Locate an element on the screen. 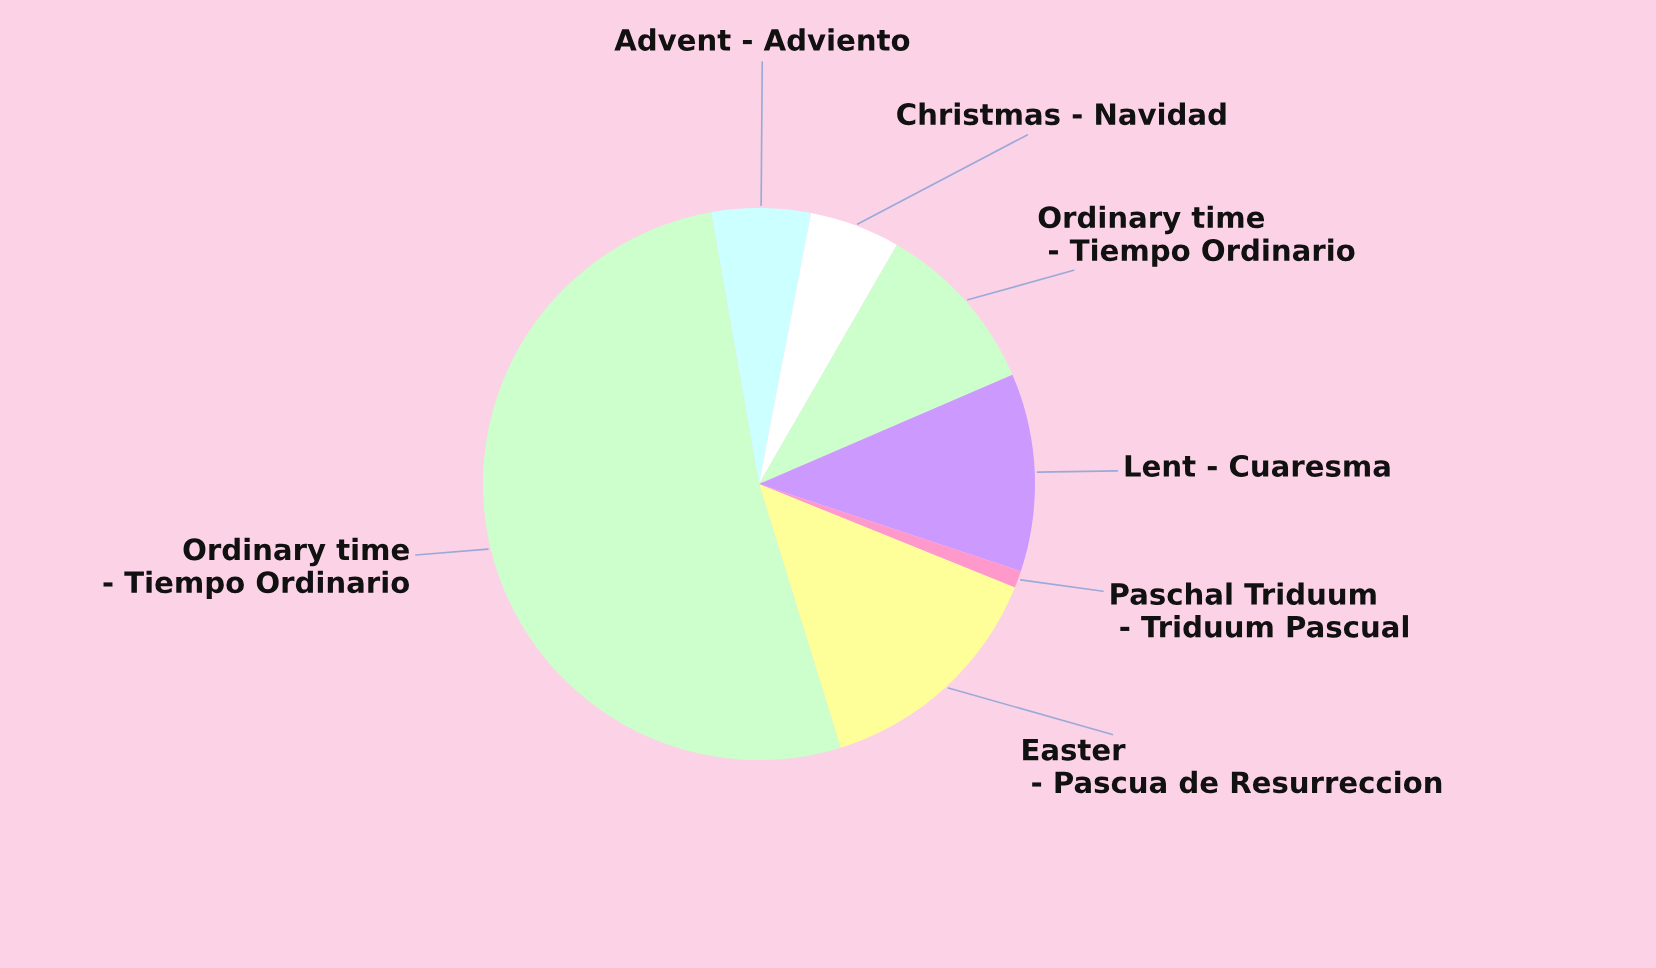 The width and height of the screenshot is (1656, 968). slice-label: Easter - Pascua de Resurreccion is located at coordinates (1232, 766).